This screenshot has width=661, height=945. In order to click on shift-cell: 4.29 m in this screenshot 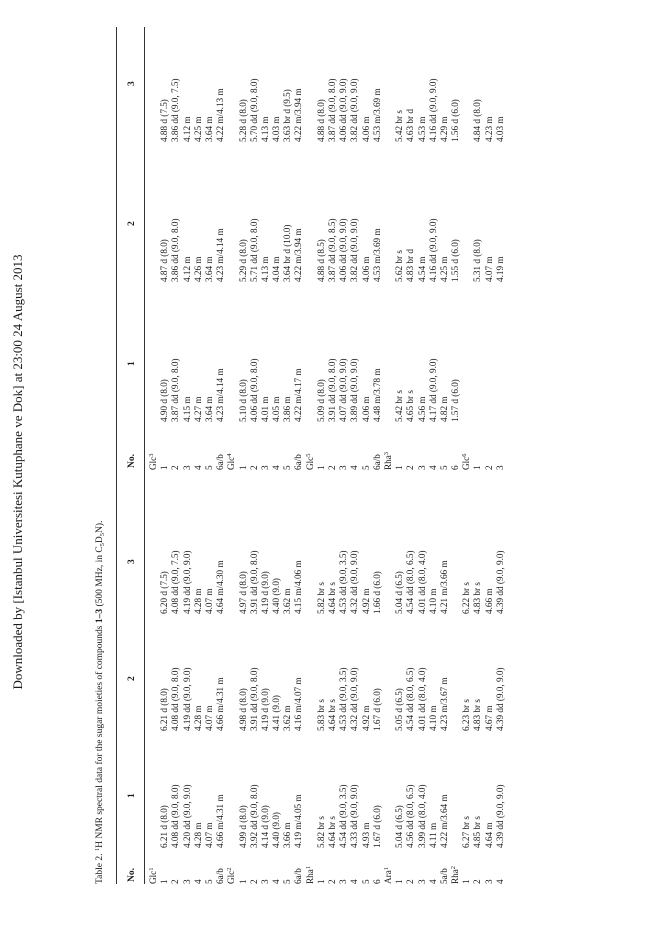, I will do `click(443, 129)`.